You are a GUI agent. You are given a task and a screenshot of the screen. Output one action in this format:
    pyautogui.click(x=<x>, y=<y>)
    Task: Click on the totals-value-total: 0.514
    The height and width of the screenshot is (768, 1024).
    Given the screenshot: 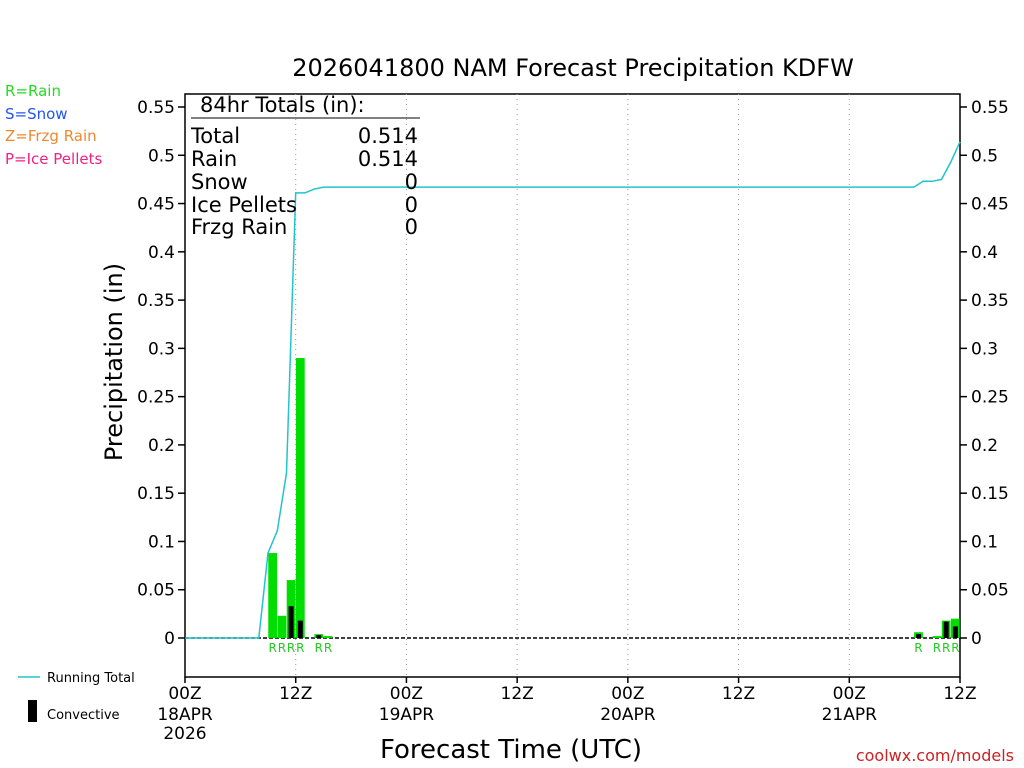 What is the action you would take?
    pyautogui.click(x=388, y=136)
    